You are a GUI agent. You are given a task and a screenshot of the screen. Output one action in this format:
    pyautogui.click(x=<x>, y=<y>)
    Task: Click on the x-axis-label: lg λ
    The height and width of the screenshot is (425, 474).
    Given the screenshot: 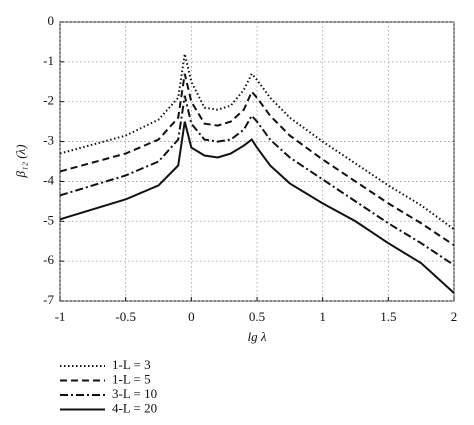 What is the action you would take?
    pyautogui.click(x=257, y=336)
    